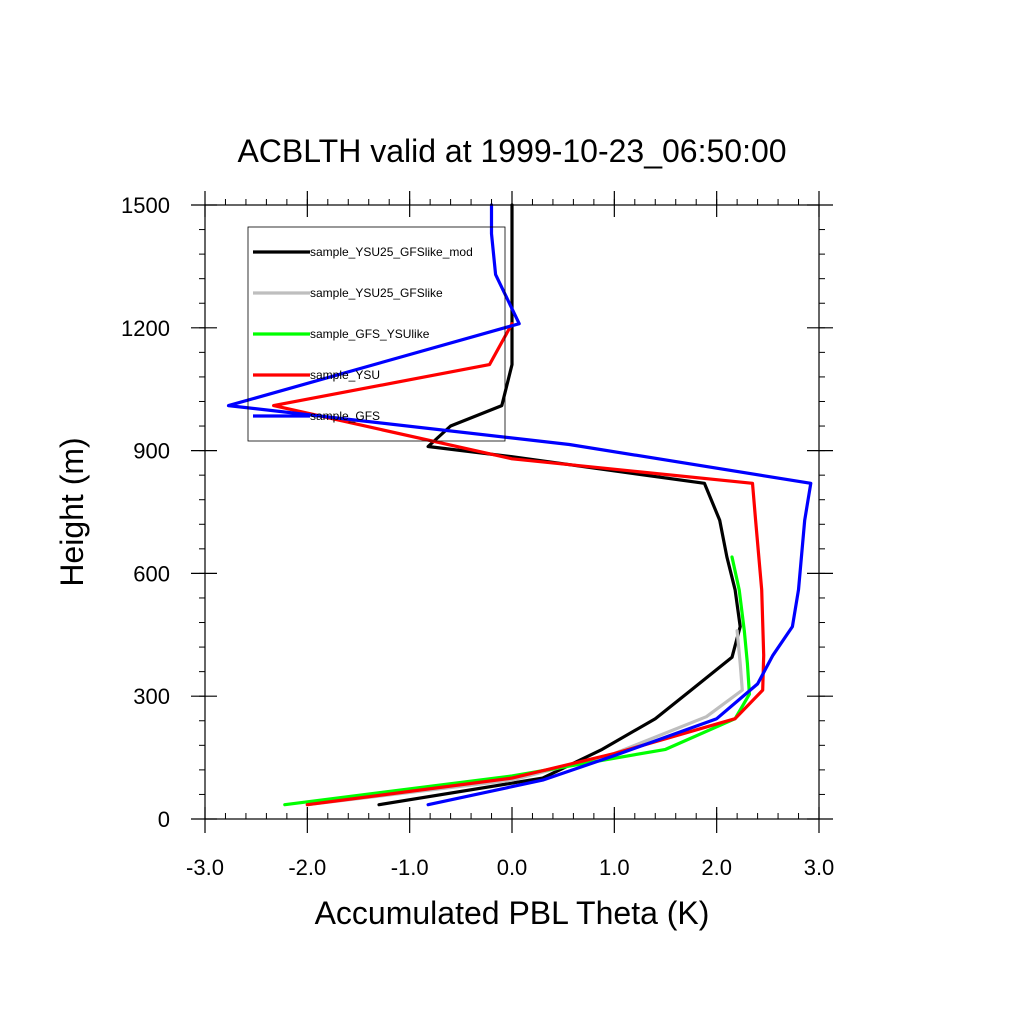 This screenshot has height=1024, width=1024. I want to click on legend-label-2: sample_YSU25_GFSlike, so click(376, 293).